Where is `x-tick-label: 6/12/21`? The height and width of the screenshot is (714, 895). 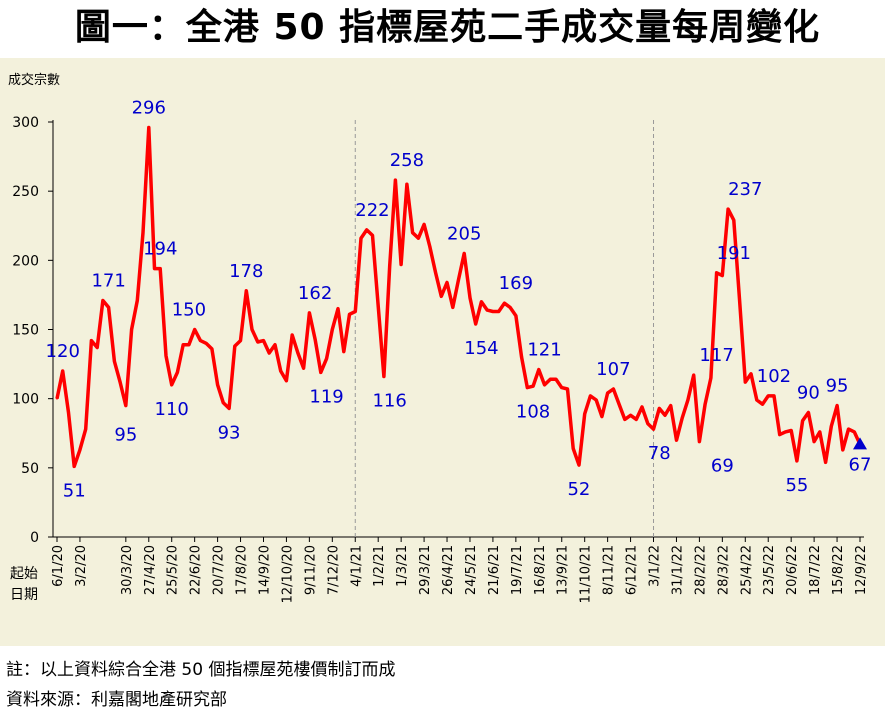 x-tick-label: 6/12/21 is located at coordinates (632, 570).